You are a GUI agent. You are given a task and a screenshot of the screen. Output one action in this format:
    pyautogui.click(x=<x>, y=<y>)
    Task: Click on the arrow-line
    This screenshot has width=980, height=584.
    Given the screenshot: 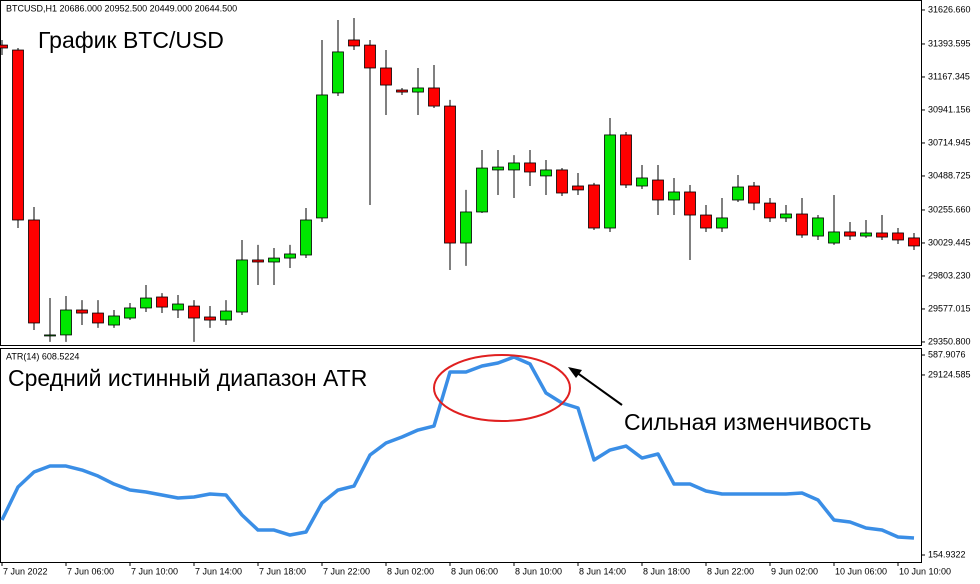 What is the action you would take?
    pyautogui.click(x=599, y=388)
    